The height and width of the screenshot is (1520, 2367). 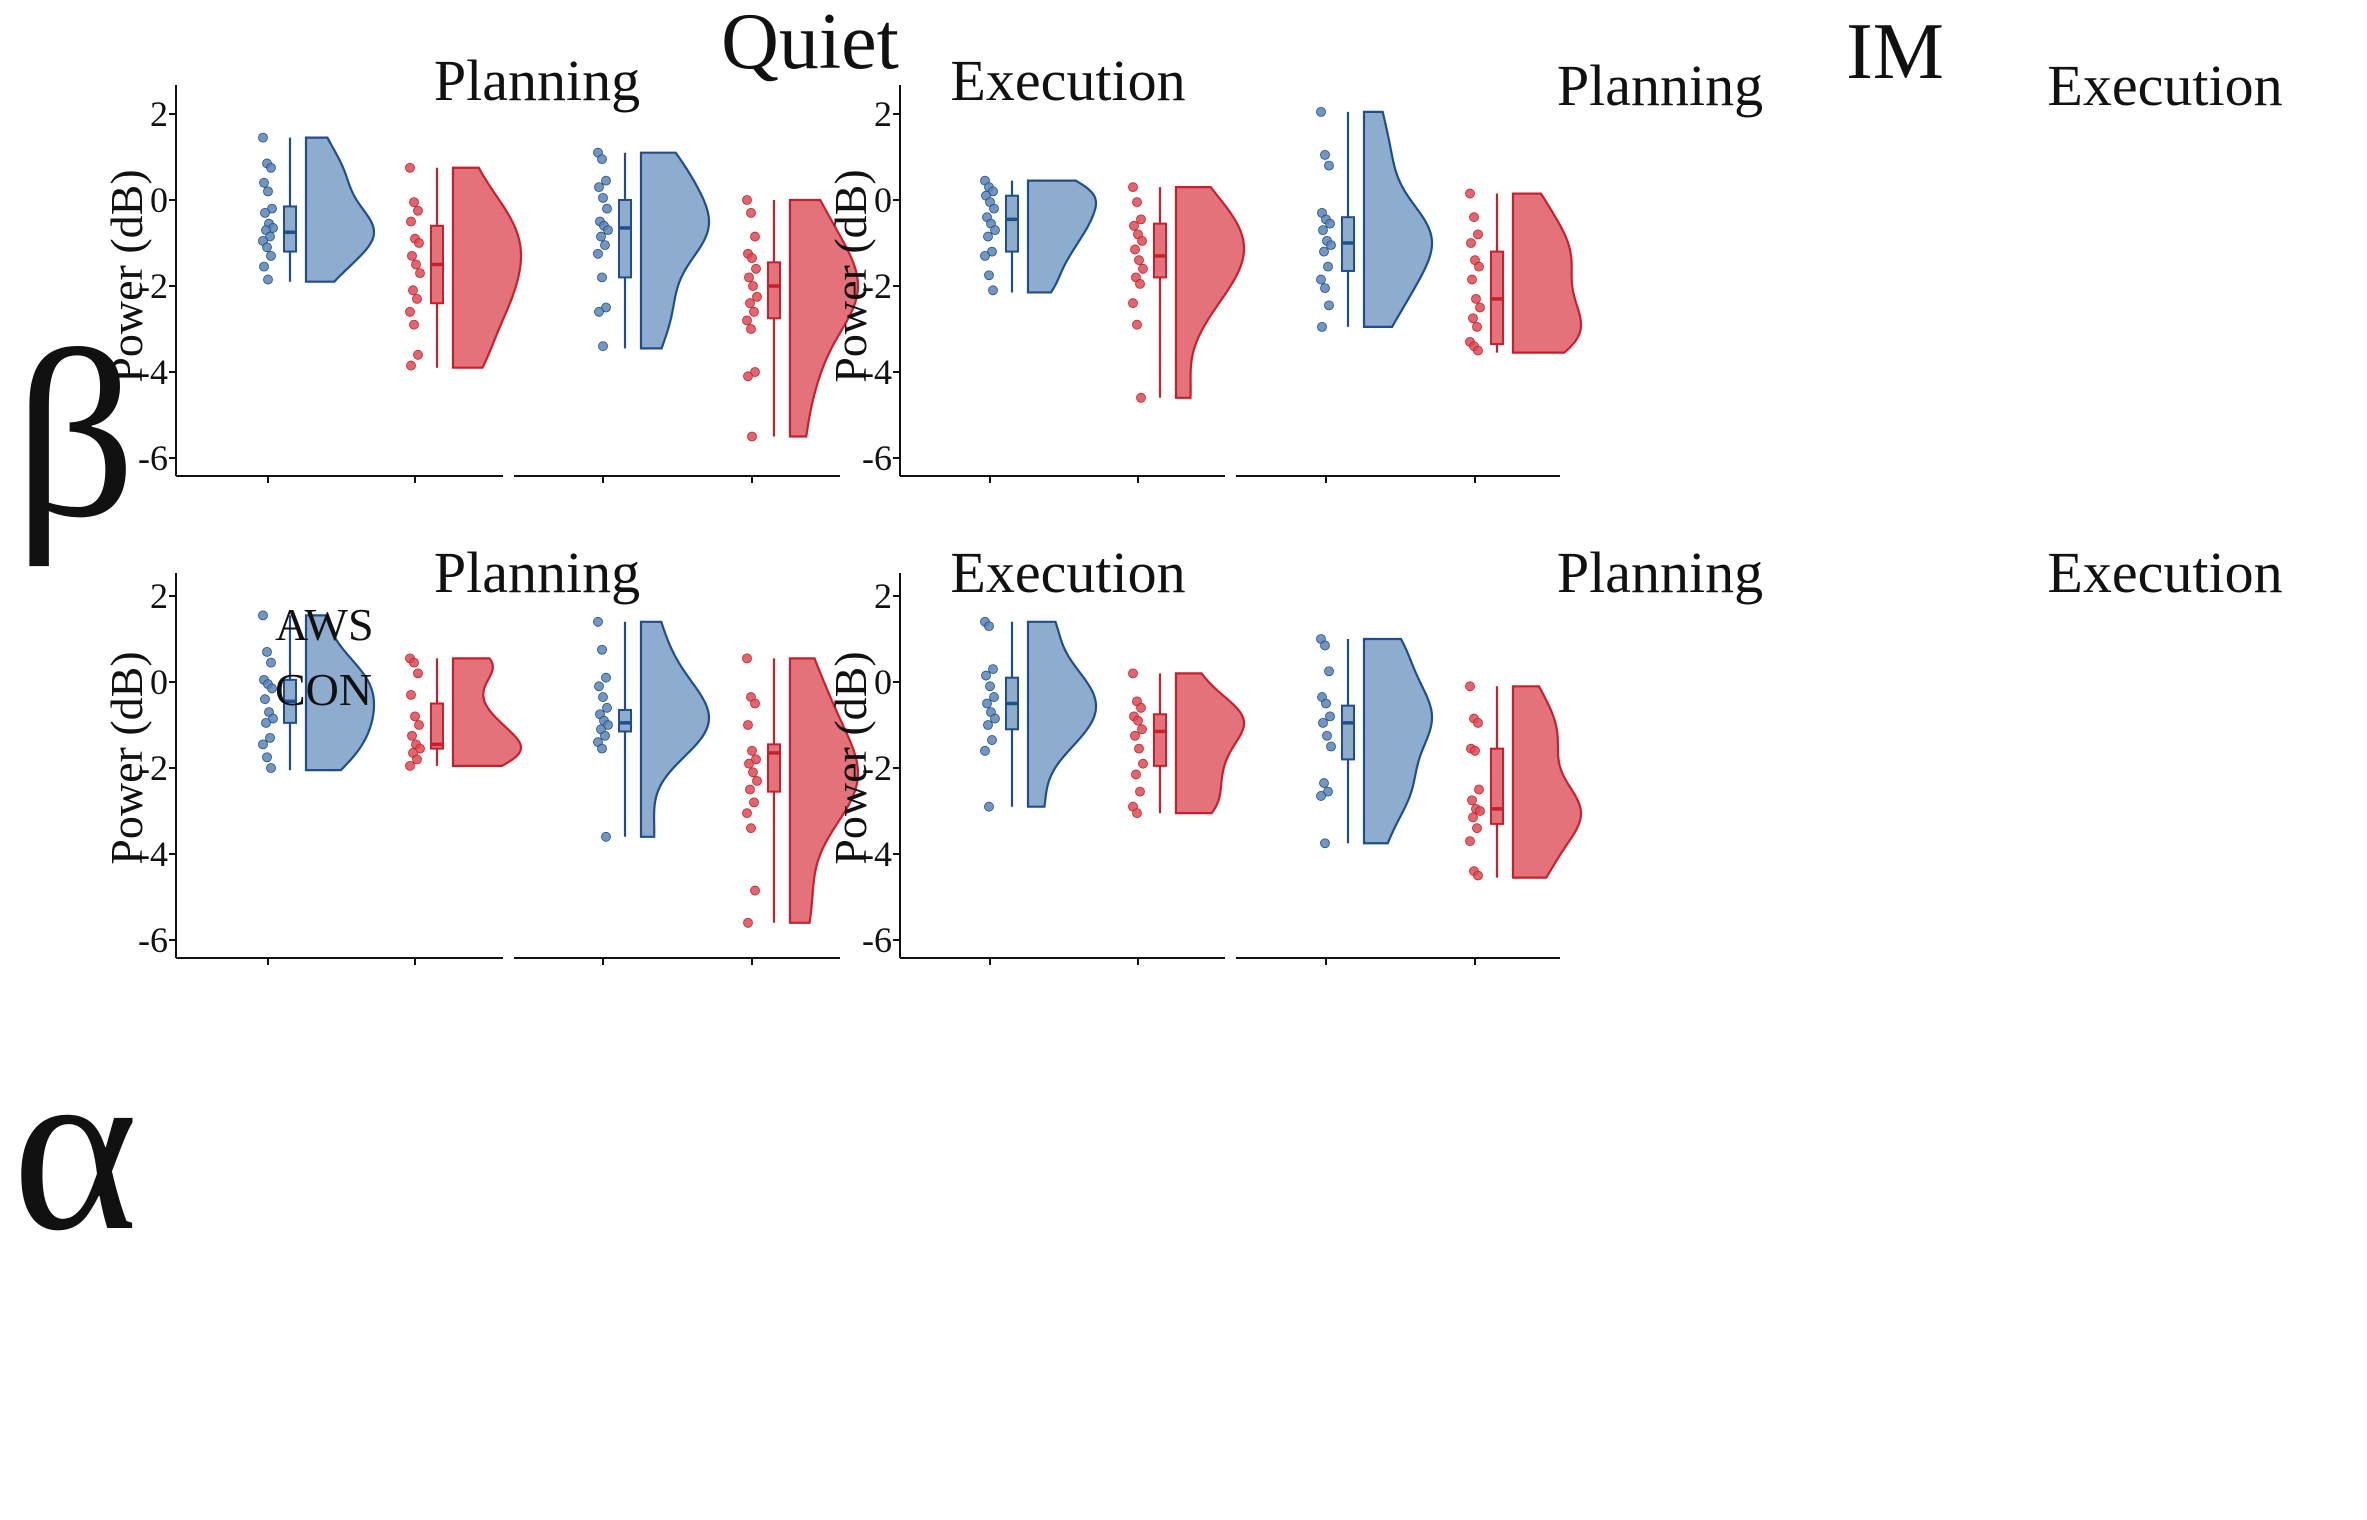 What do you see at coordinates (324, 624) in the screenshot?
I see `legend-aws: AWS` at bounding box center [324, 624].